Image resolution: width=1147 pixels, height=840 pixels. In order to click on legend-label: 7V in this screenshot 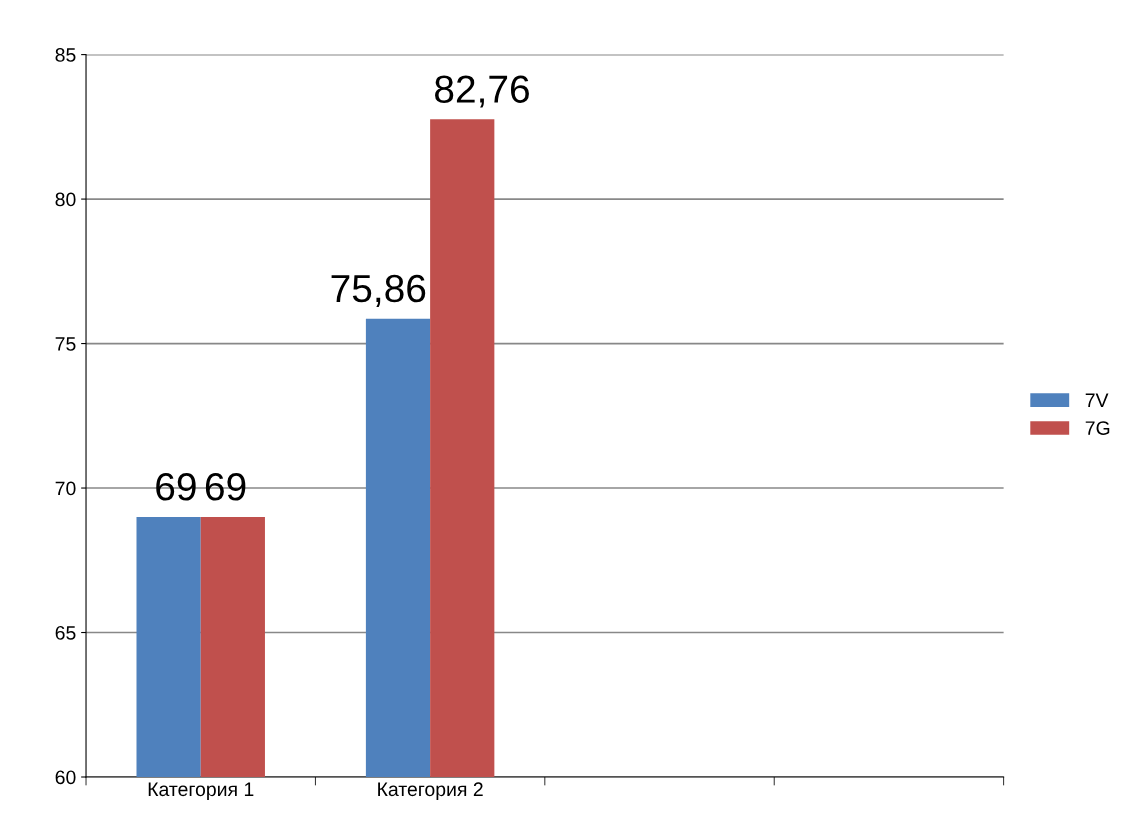, I will do `click(1097, 400)`.